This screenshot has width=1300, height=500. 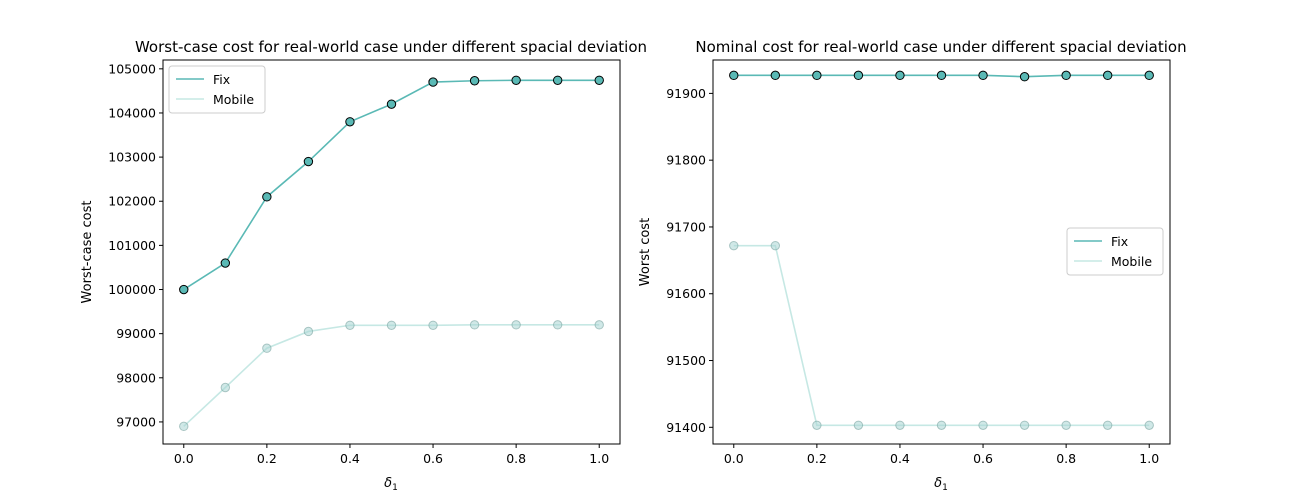 What do you see at coordinates (1119, 241) in the screenshot?
I see `right-legend-fix-label: Fix` at bounding box center [1119, 241].